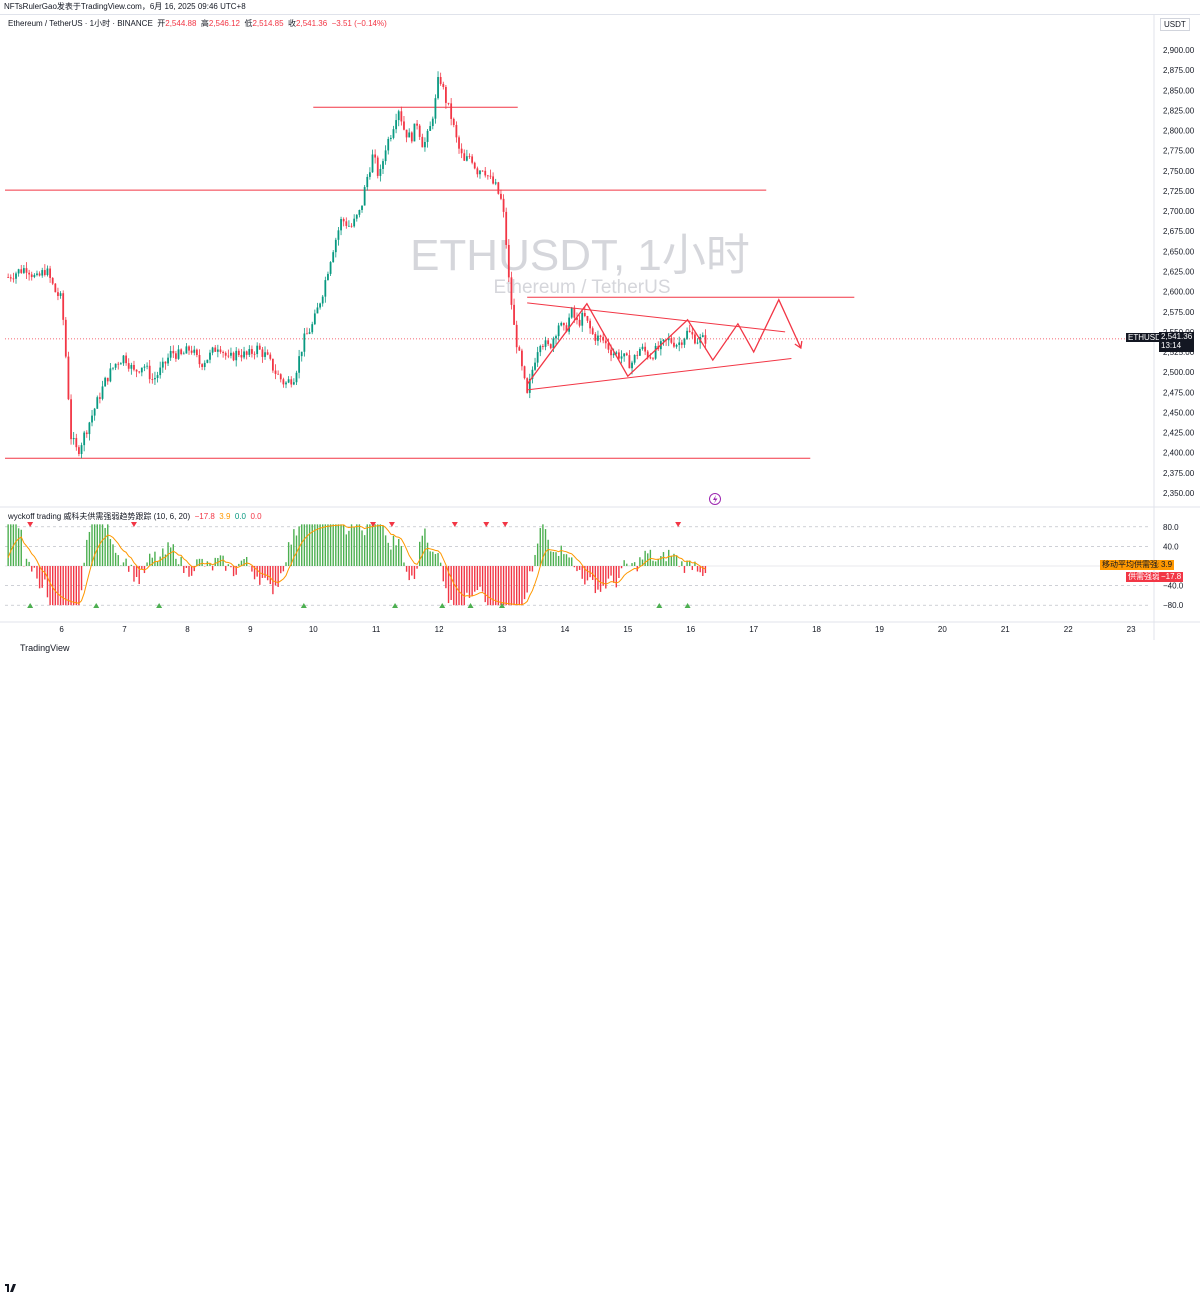 This screenshot has height=1292, width=1200. Describe the element at coordinates (1177, 336) in the screenshot. I see `price-flag-price: 2,541.36` at that location.